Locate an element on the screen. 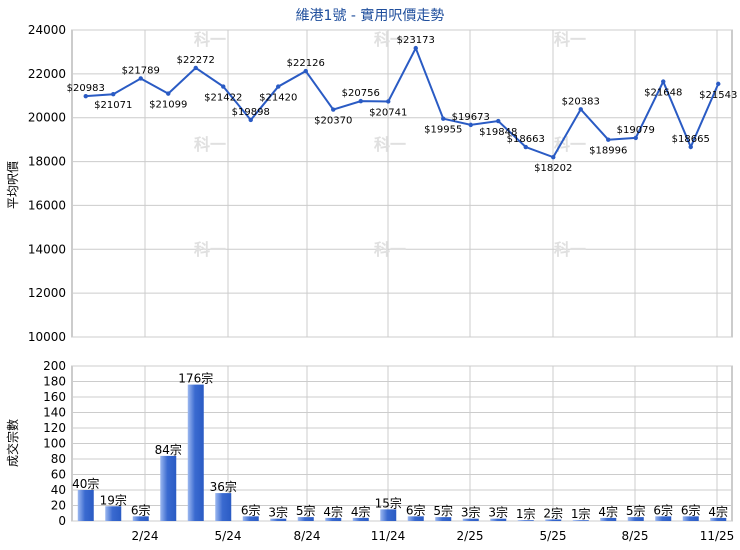 The height and width of the screenshot is (550, 740). volume-data-label: 15宗 is located at coordinates (388, 502).